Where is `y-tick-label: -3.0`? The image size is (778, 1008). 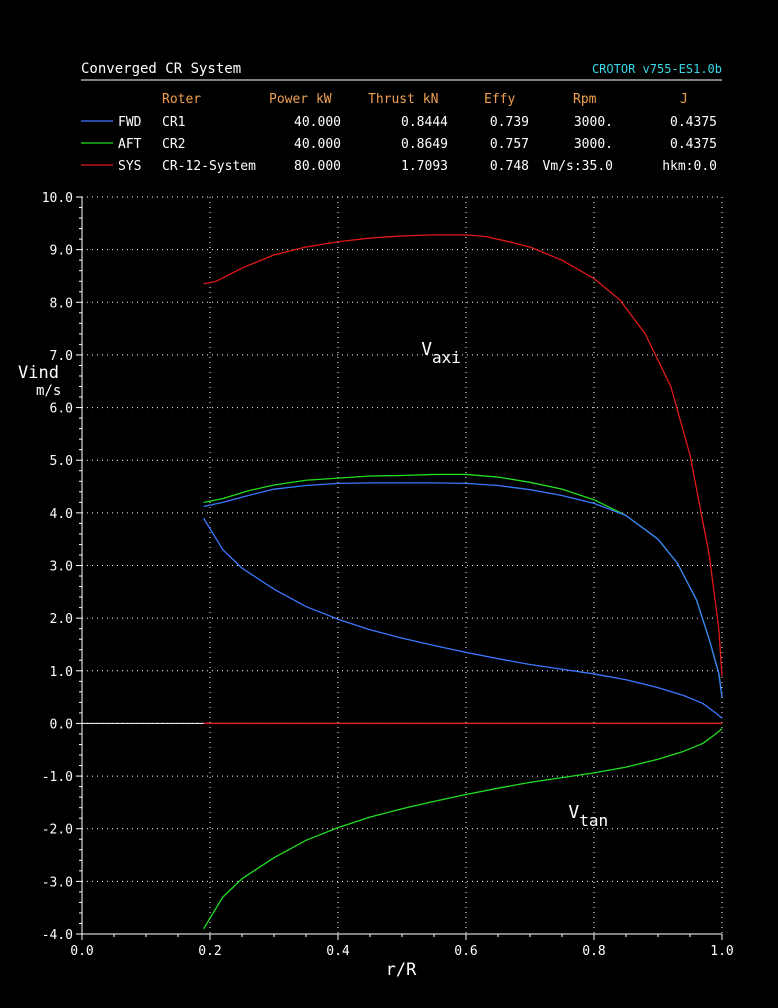
y-tick-label: -3.0 is located at coordinates (57, 882).